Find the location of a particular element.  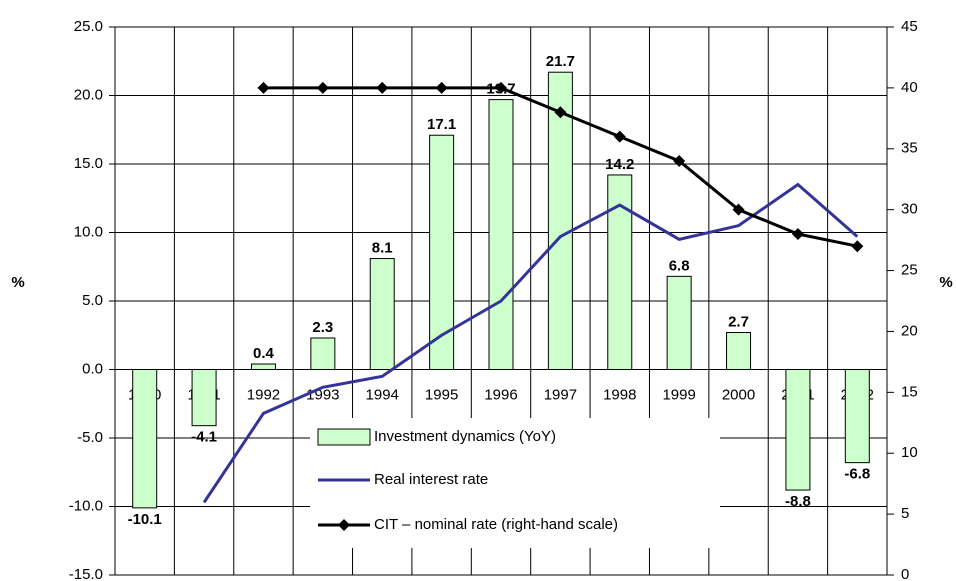

legend-swatch is located at coordinates (344, 437).